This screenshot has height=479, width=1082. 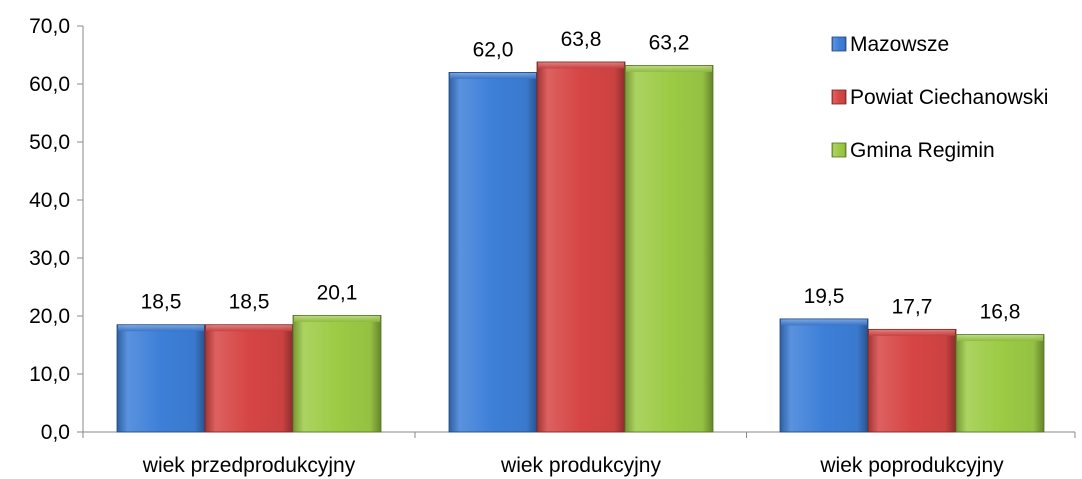 What do you see at coordinates (911, 465) in the screenshot?
I see `x-category-label: wiek poprodukcyjny` at bounding box center [911, 465].